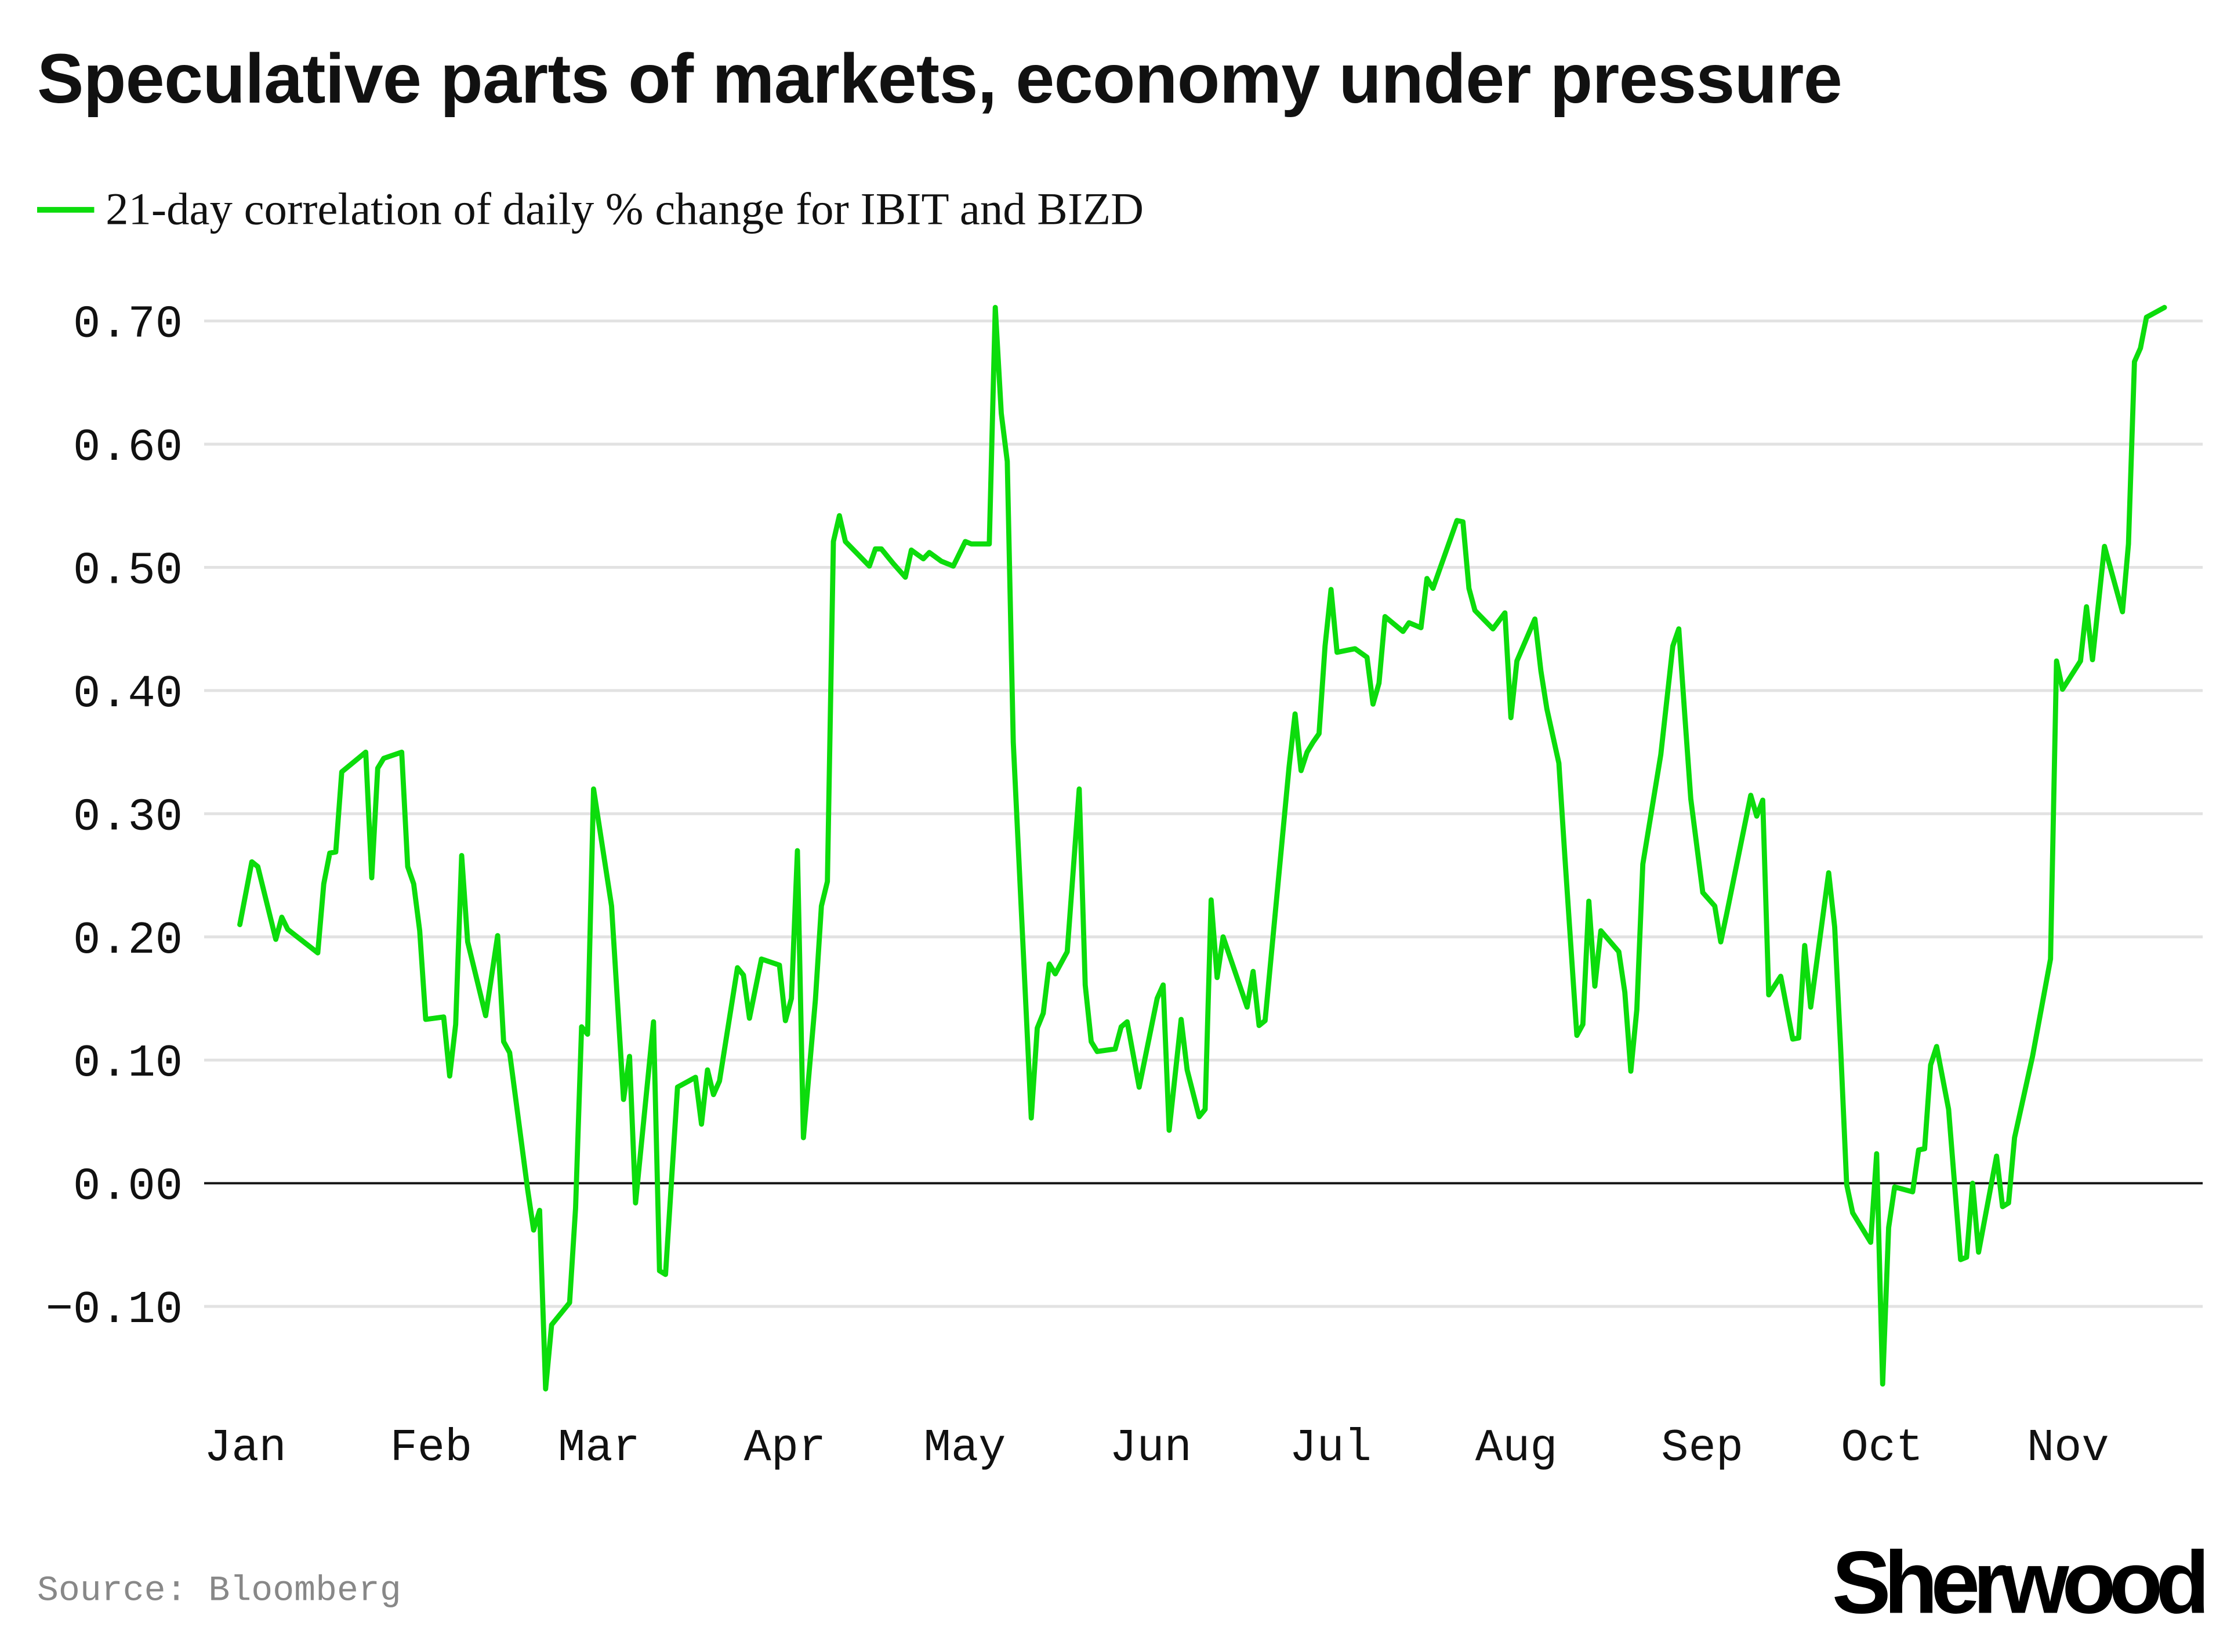 The width and height of the screenshot is (2227, 1652). What do you see at coordinates (114, 1310) in the screenshot?
I see `y-tick-label: −0.10` at bounding box center [114, 1310].